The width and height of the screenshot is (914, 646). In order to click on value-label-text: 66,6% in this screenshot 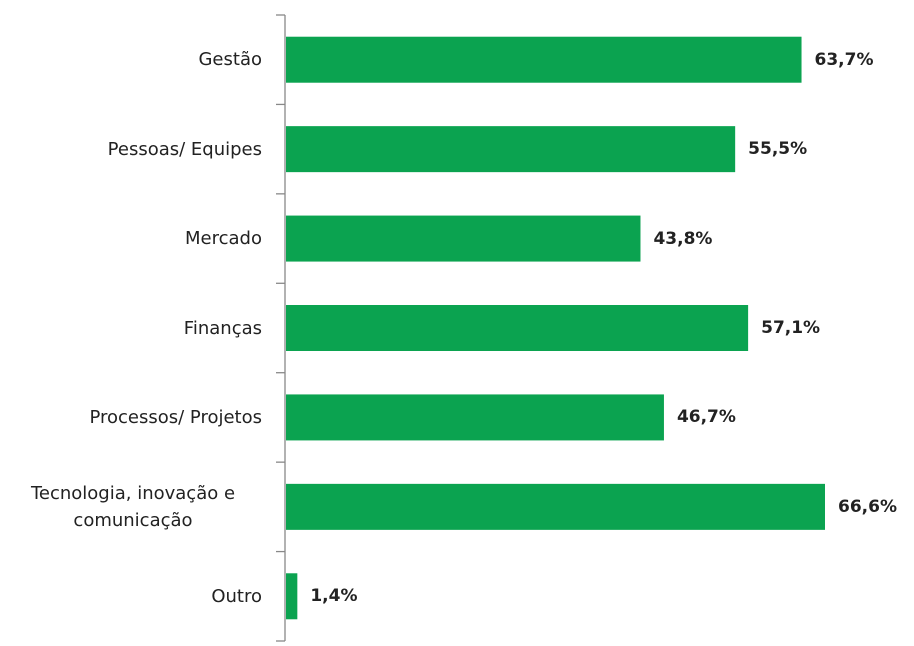, I will do `click(867, 506)`.